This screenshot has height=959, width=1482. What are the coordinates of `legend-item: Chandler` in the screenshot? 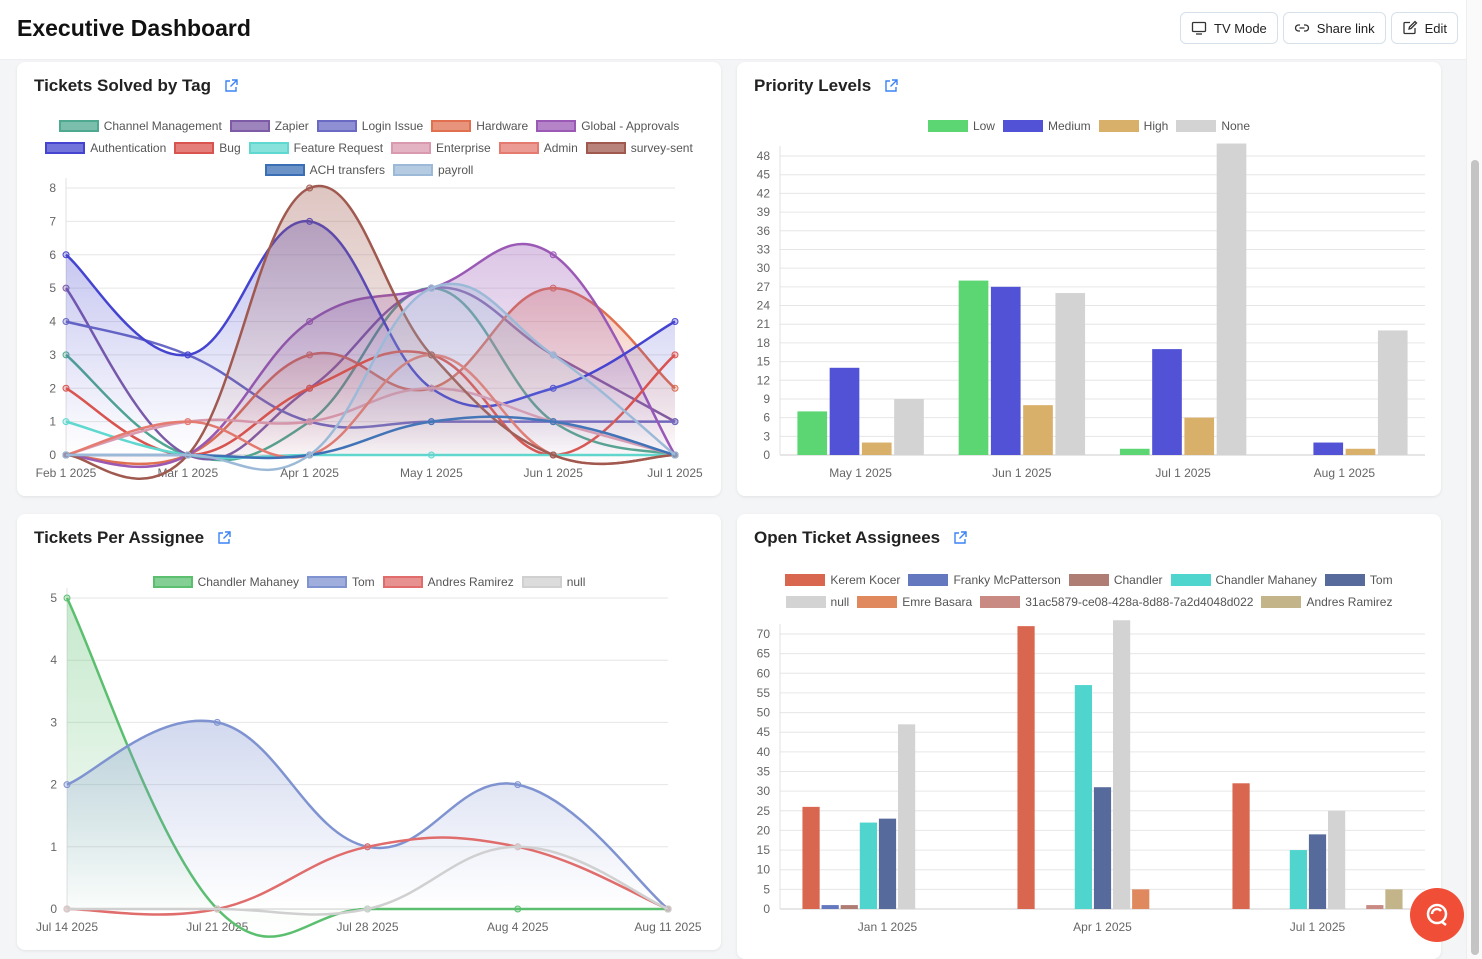 It's located at (1115, 580).